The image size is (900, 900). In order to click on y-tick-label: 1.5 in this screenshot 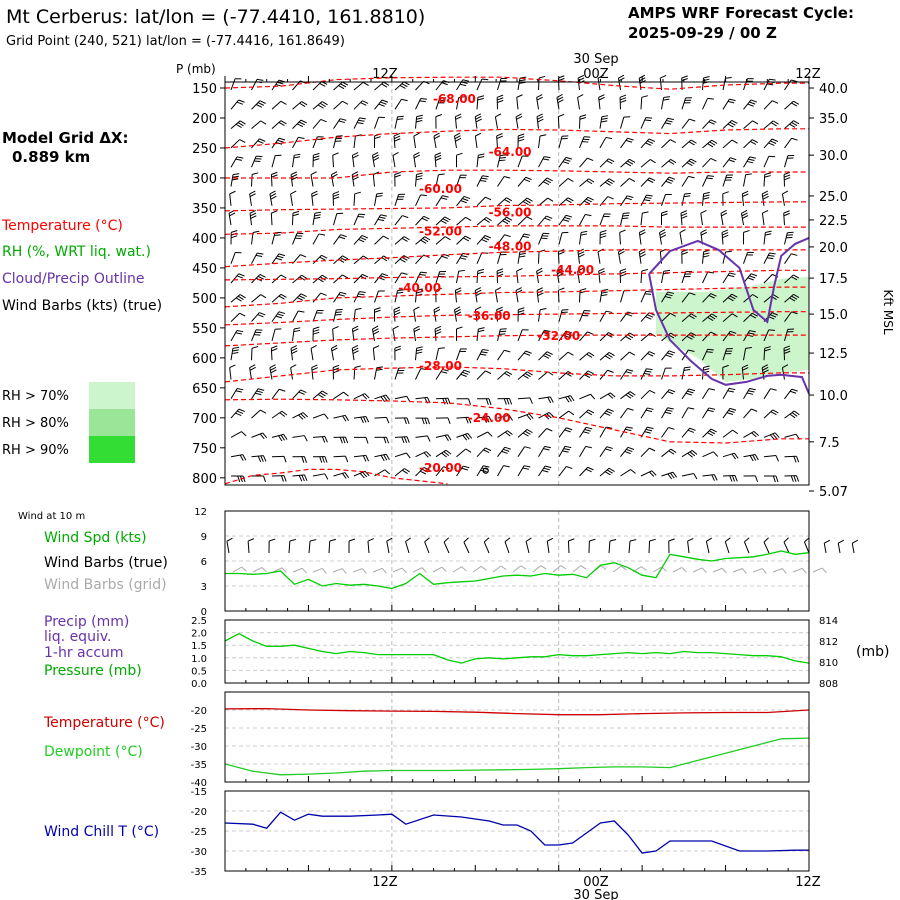, I will do `click(199, 646)`.